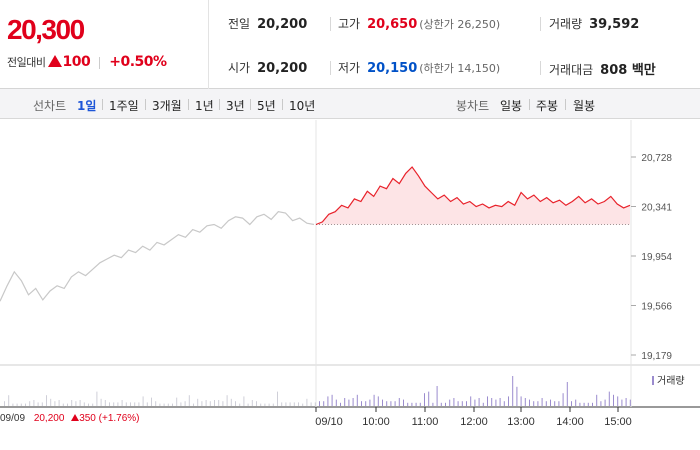  I want to click on x-tick-label: 11:00, so click(425, 422).